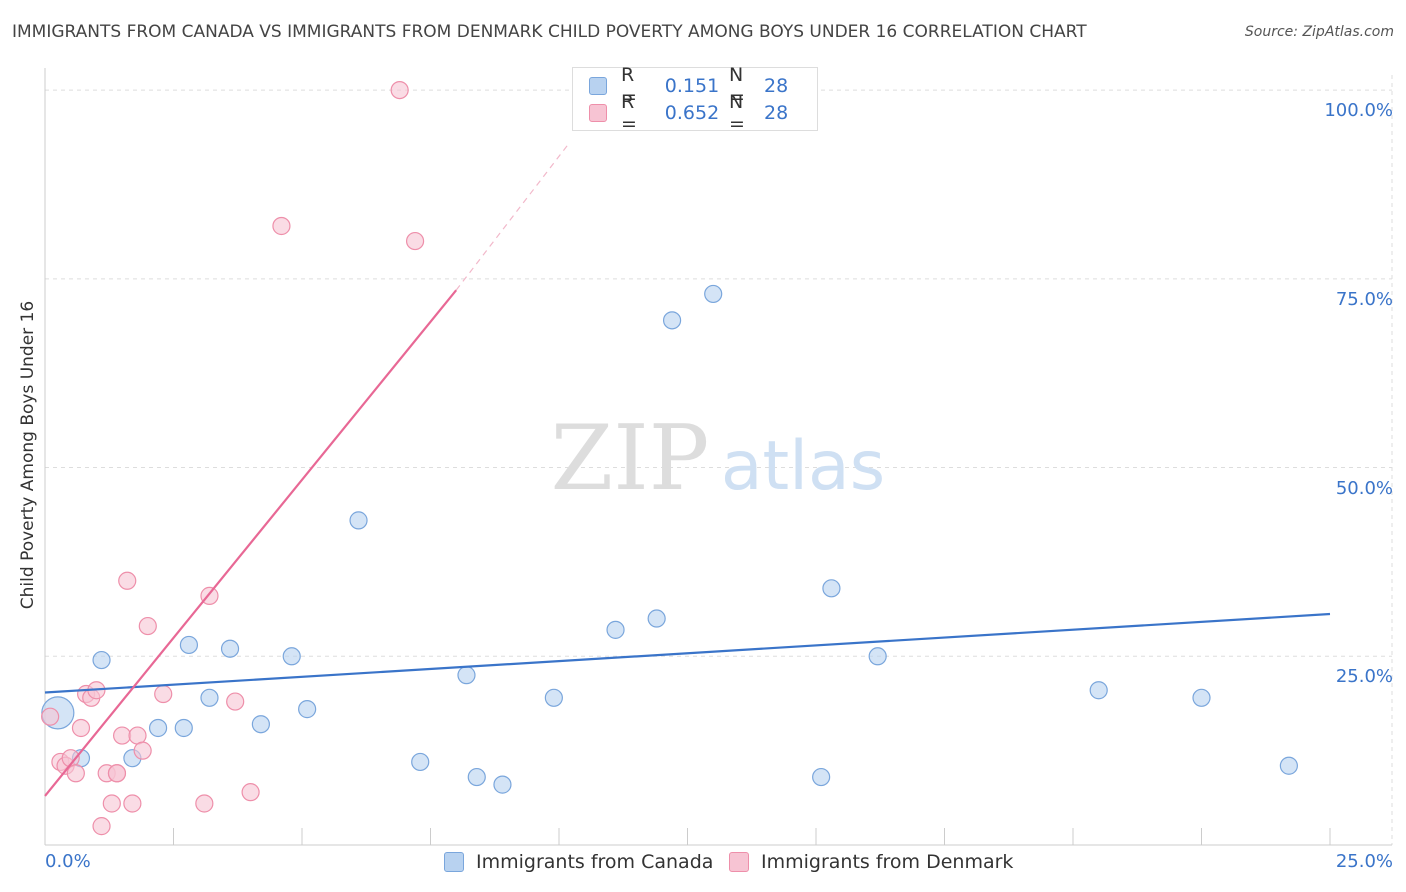 The height and width of the screenshot is (892, 1406). What do you see at coordinates (595, 862) in the screenshot?
I see `legend-label-canada: Immigrants from Canada` at bounding box center [595, 862].